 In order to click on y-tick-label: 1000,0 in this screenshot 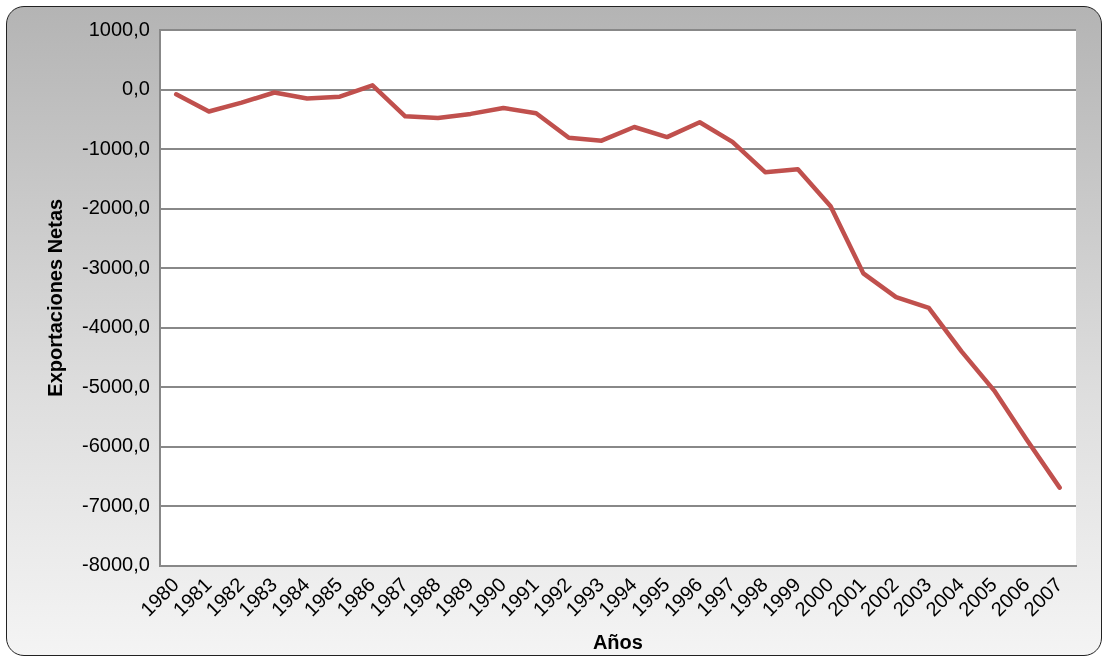, I will do `click(119, 28)`.